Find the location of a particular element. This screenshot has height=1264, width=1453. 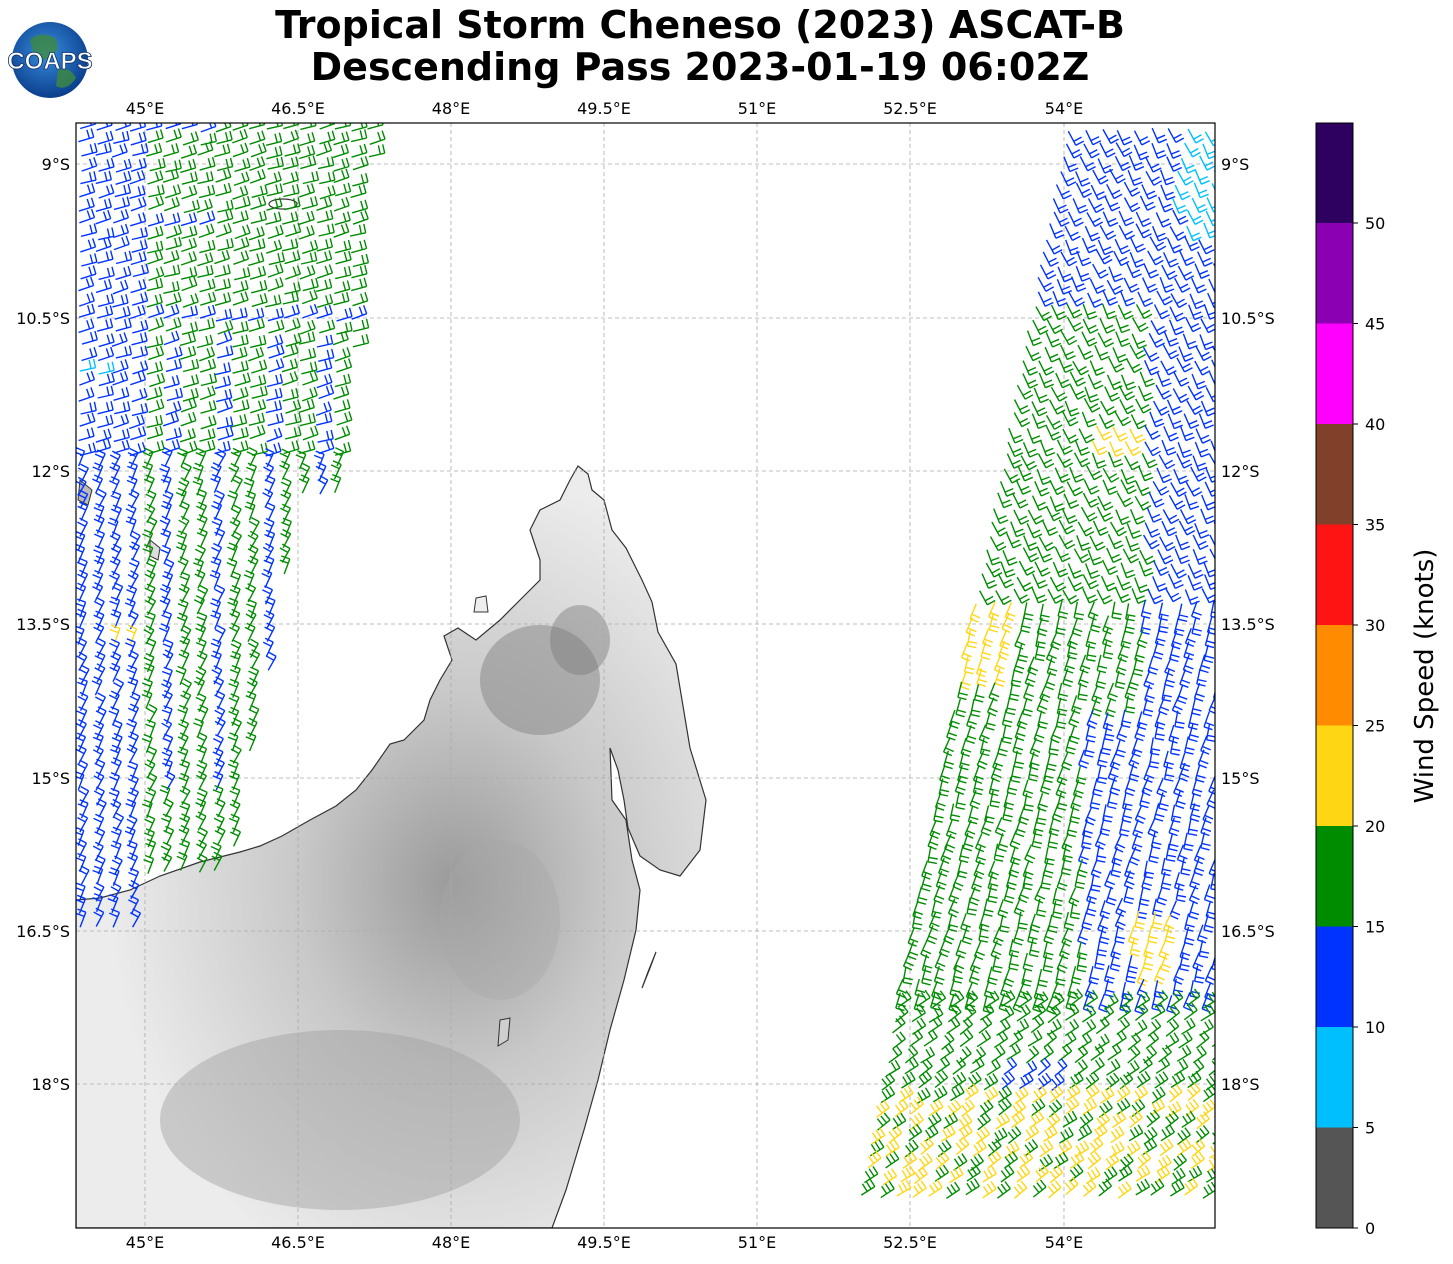

colorbar-bin is located at coordinates (1334, 1177).